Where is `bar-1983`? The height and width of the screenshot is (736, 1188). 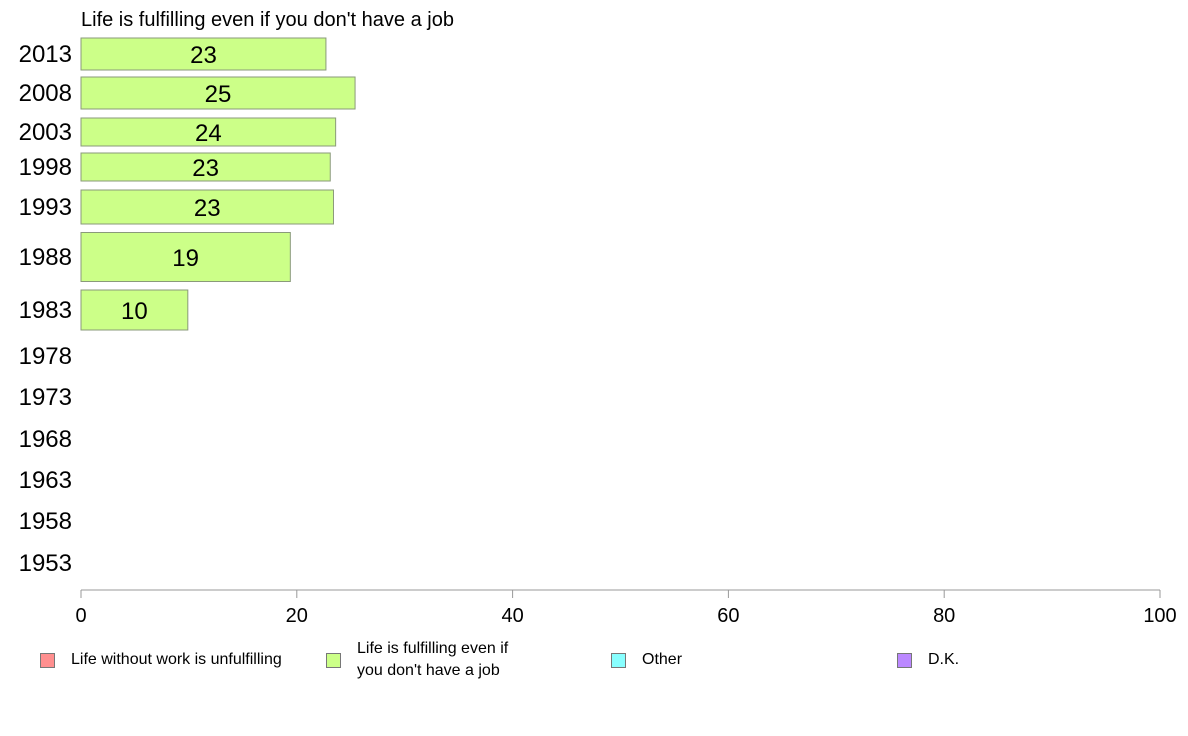
bar-1983 is located at coordinates (134, 310).